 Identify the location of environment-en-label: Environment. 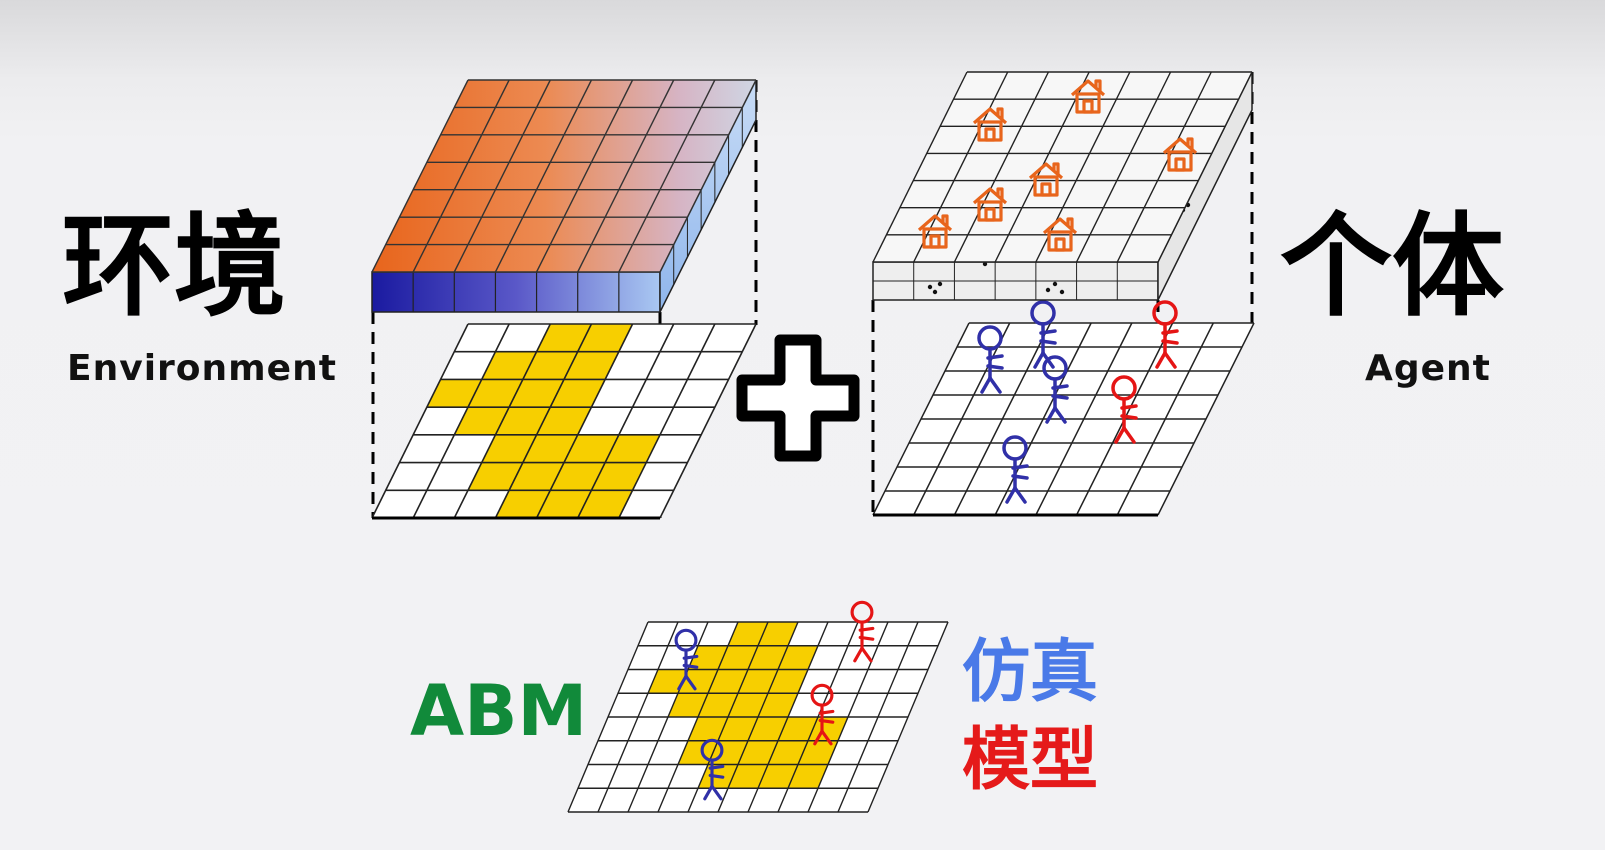
(202, 368).